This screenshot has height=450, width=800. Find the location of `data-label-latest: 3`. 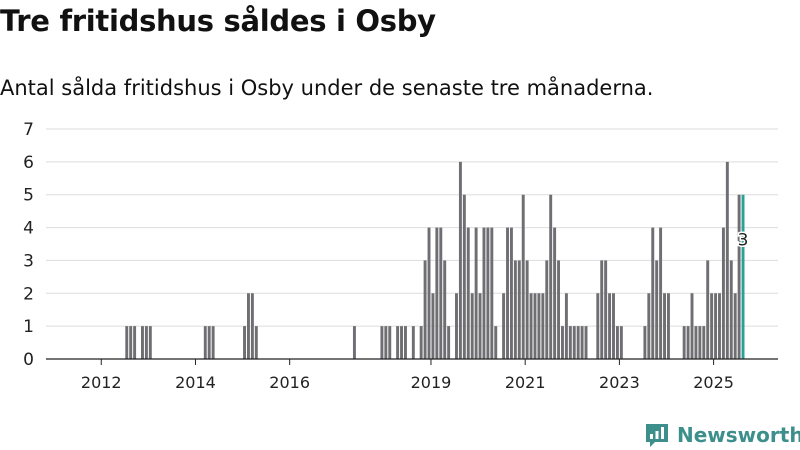

data-label-latest: 3 is located at coordinates (743, 240).